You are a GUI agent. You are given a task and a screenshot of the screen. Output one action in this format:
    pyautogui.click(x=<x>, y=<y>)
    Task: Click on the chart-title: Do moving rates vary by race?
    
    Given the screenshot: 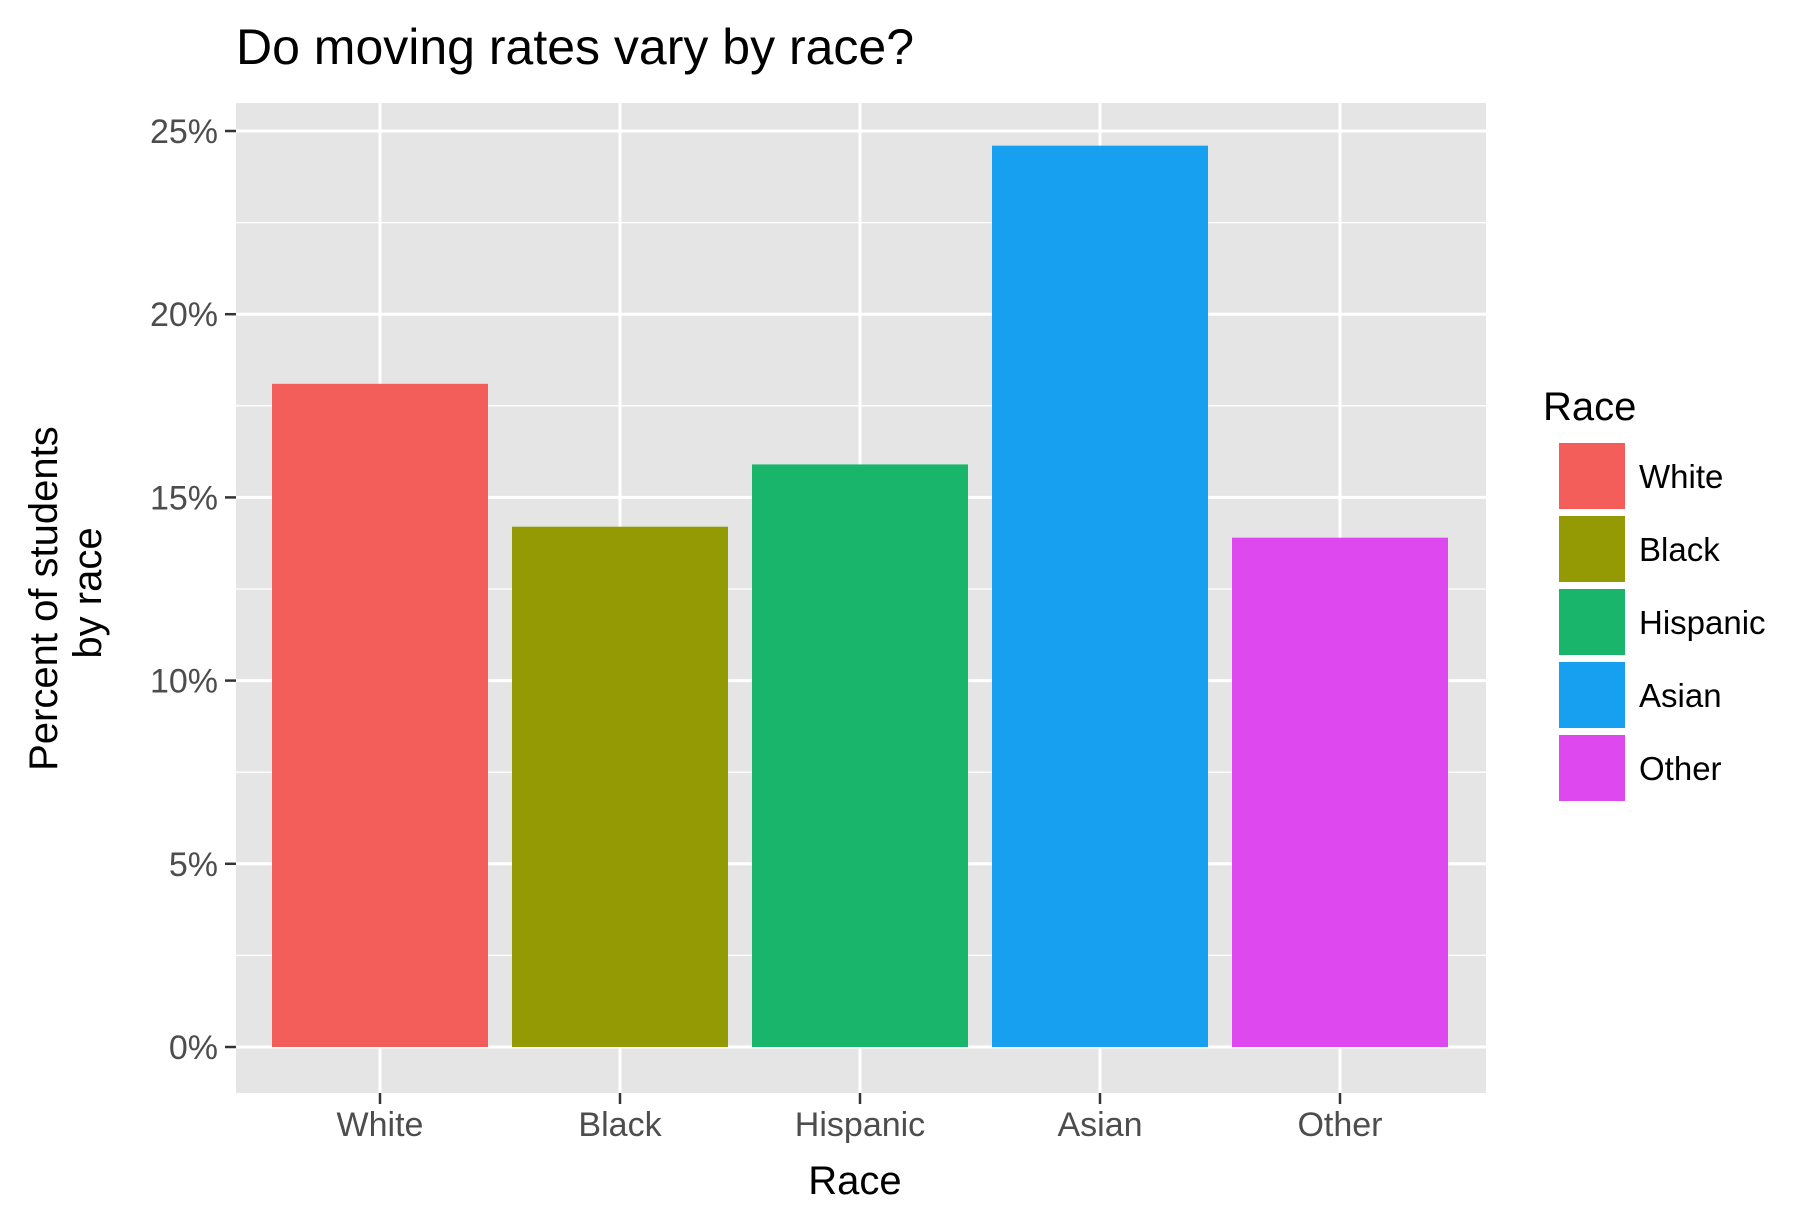 What is the action you would take?
    pyautogui.click(x=575, y=47)
    